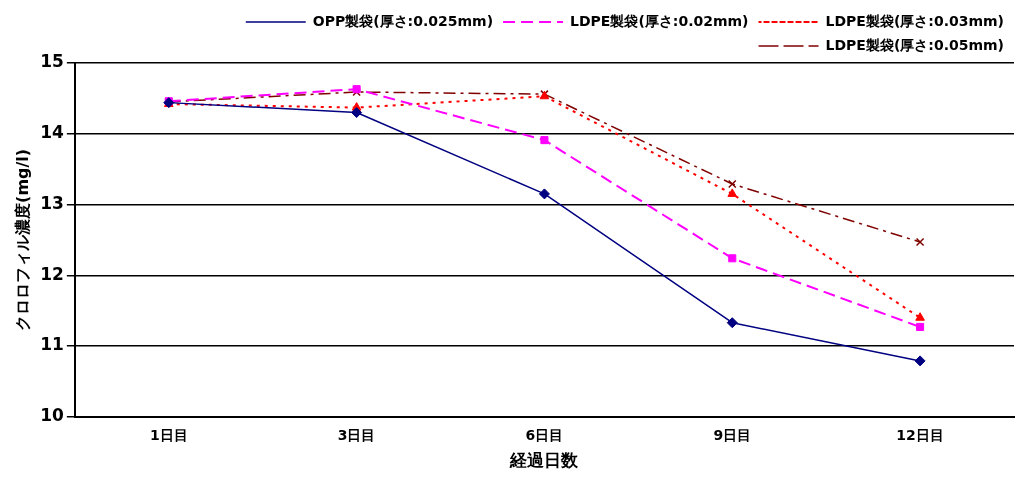  I want to click on x-tick-label: 6日目, so click(544, 434).